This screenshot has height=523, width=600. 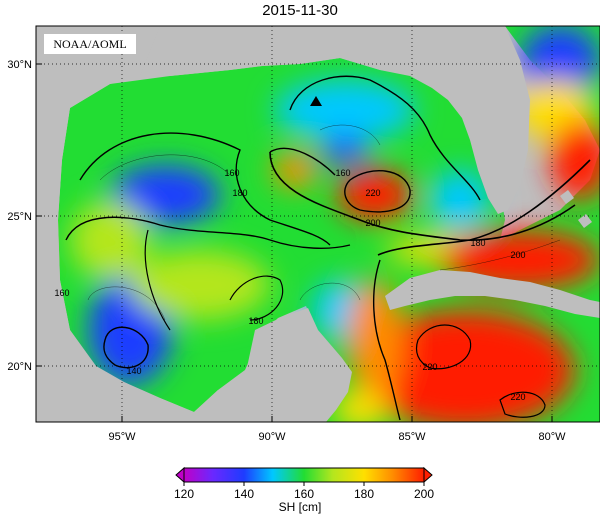 I want to click on colorbar-tick-label: 140, so click(x=244, y=494).